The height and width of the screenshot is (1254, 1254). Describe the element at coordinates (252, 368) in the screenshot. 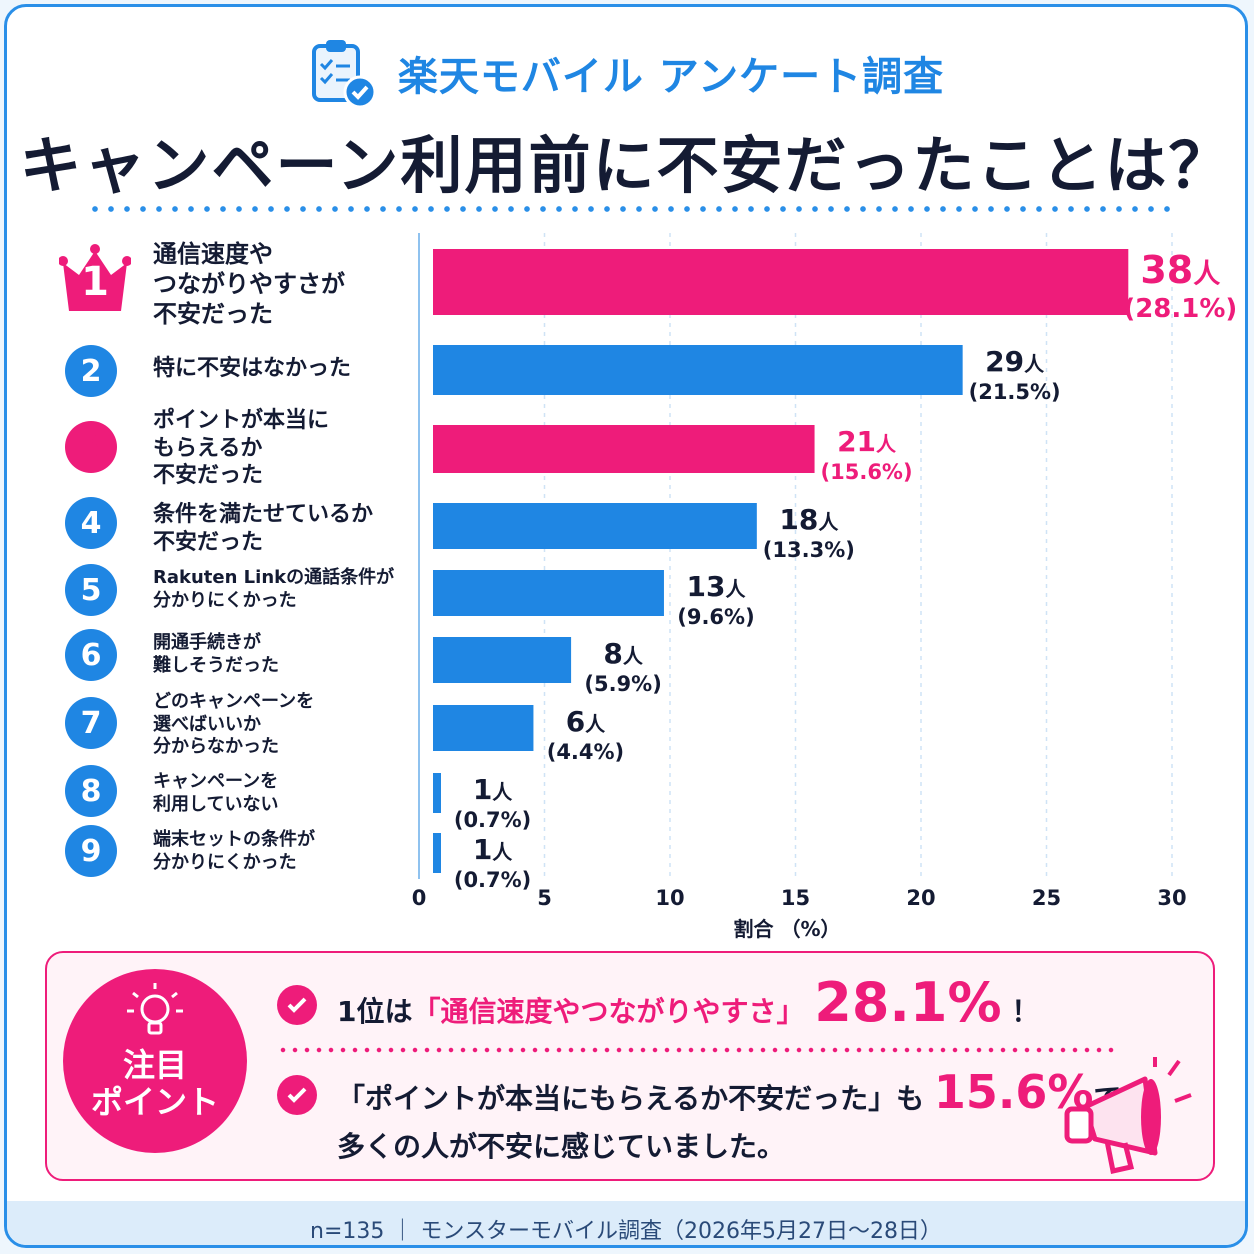

I see `category-label-2: 特に不安はなかった` at that location.